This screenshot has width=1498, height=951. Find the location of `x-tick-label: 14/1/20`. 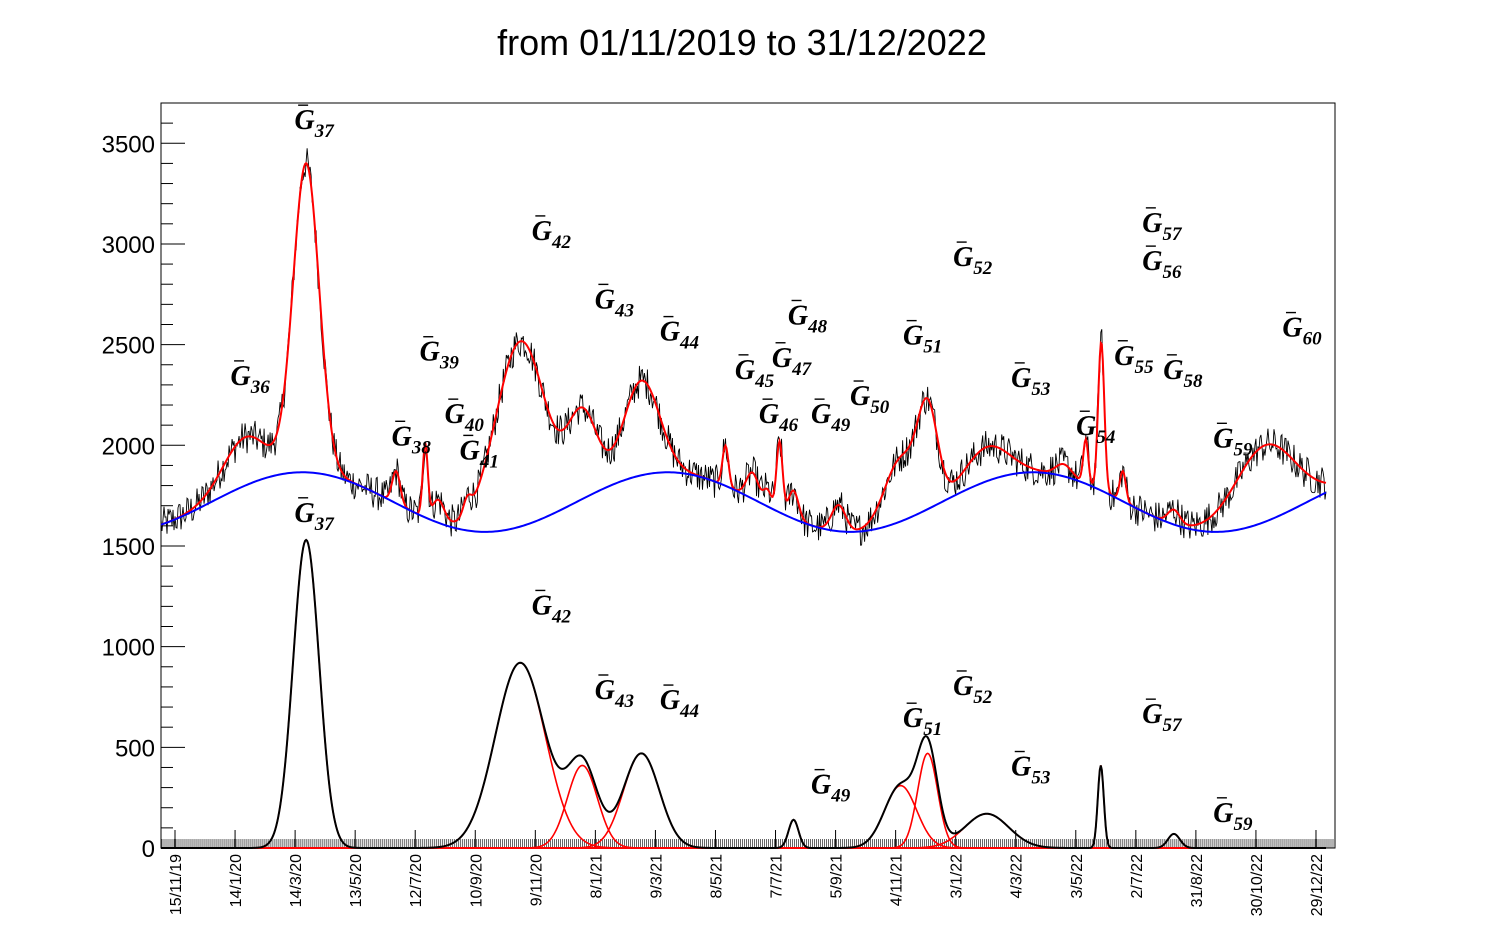

x-tick-label: 14/1/20 is located at coordinates (236, 880).